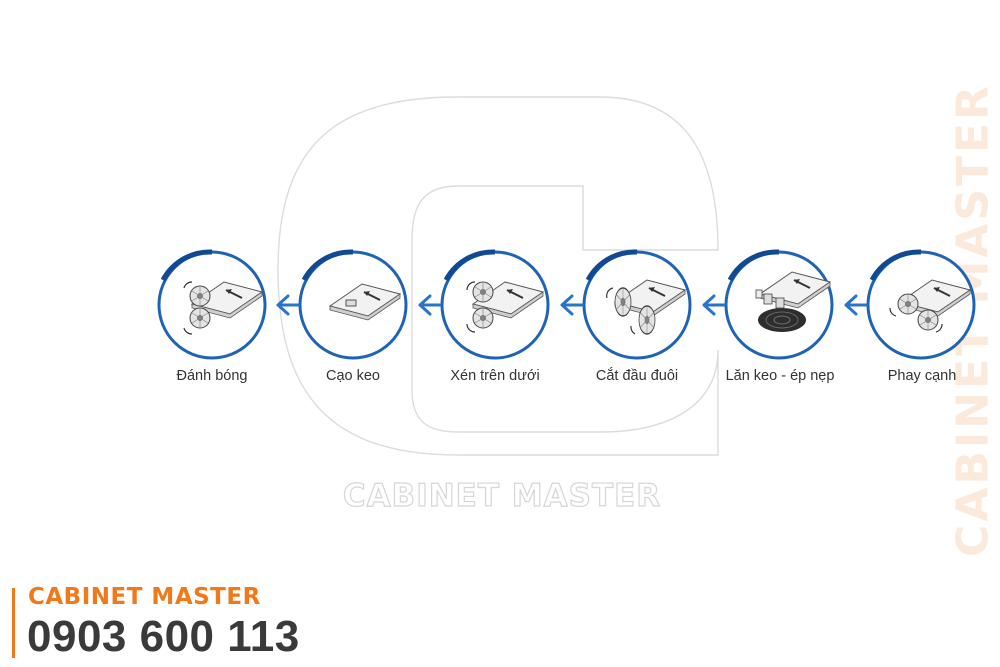 This screenshot has width=1000, height=667. Describe the element at coordinates (212, 376) in the screenshot. I see `step-label-danh-bong: Đánh bóng` at that location.